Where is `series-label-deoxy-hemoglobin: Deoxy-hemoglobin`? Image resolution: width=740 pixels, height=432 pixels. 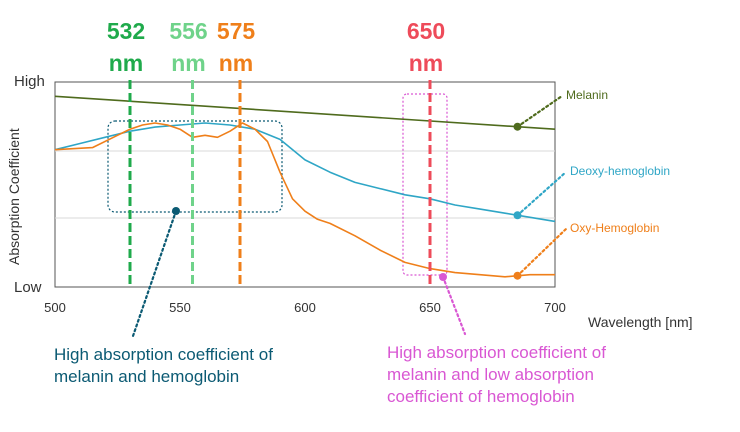
series-label-deoxy-hemoglobin: Deoxy-hemoglobin is located at coordinates (620, 171).